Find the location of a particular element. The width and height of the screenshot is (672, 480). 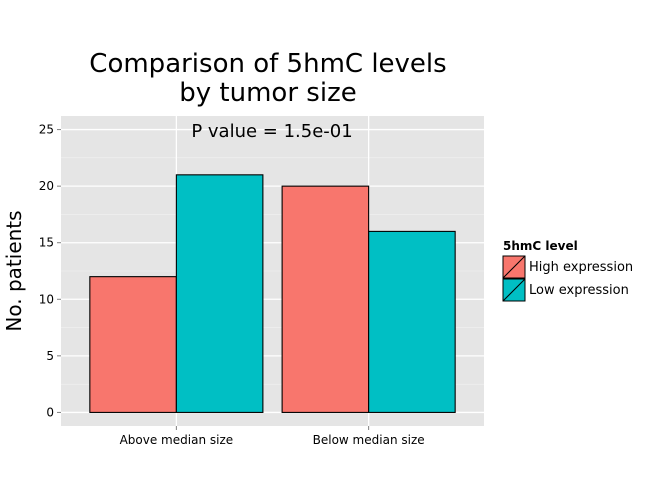

x-axis: Above median size Below median size is located at coordinates (272, 436).